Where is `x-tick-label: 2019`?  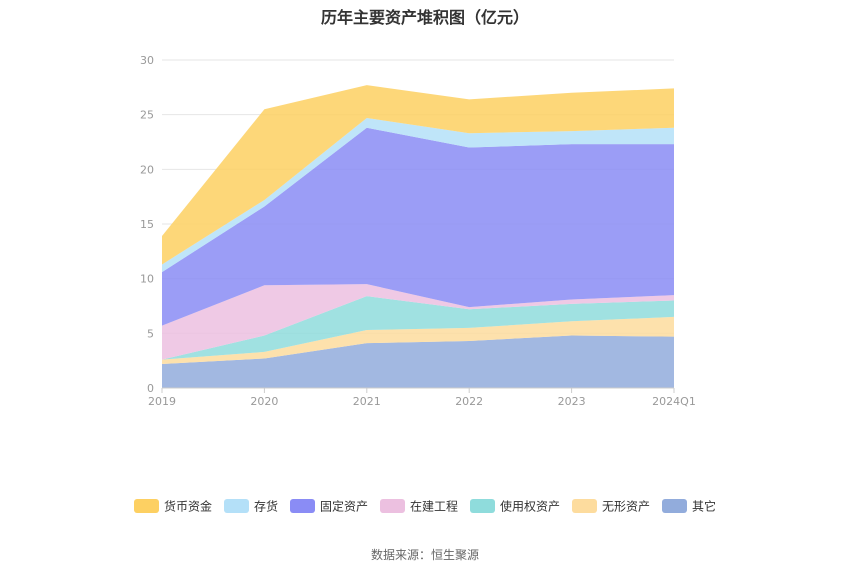 x-tick-label: 2019 is located at coordinates (162, 401).